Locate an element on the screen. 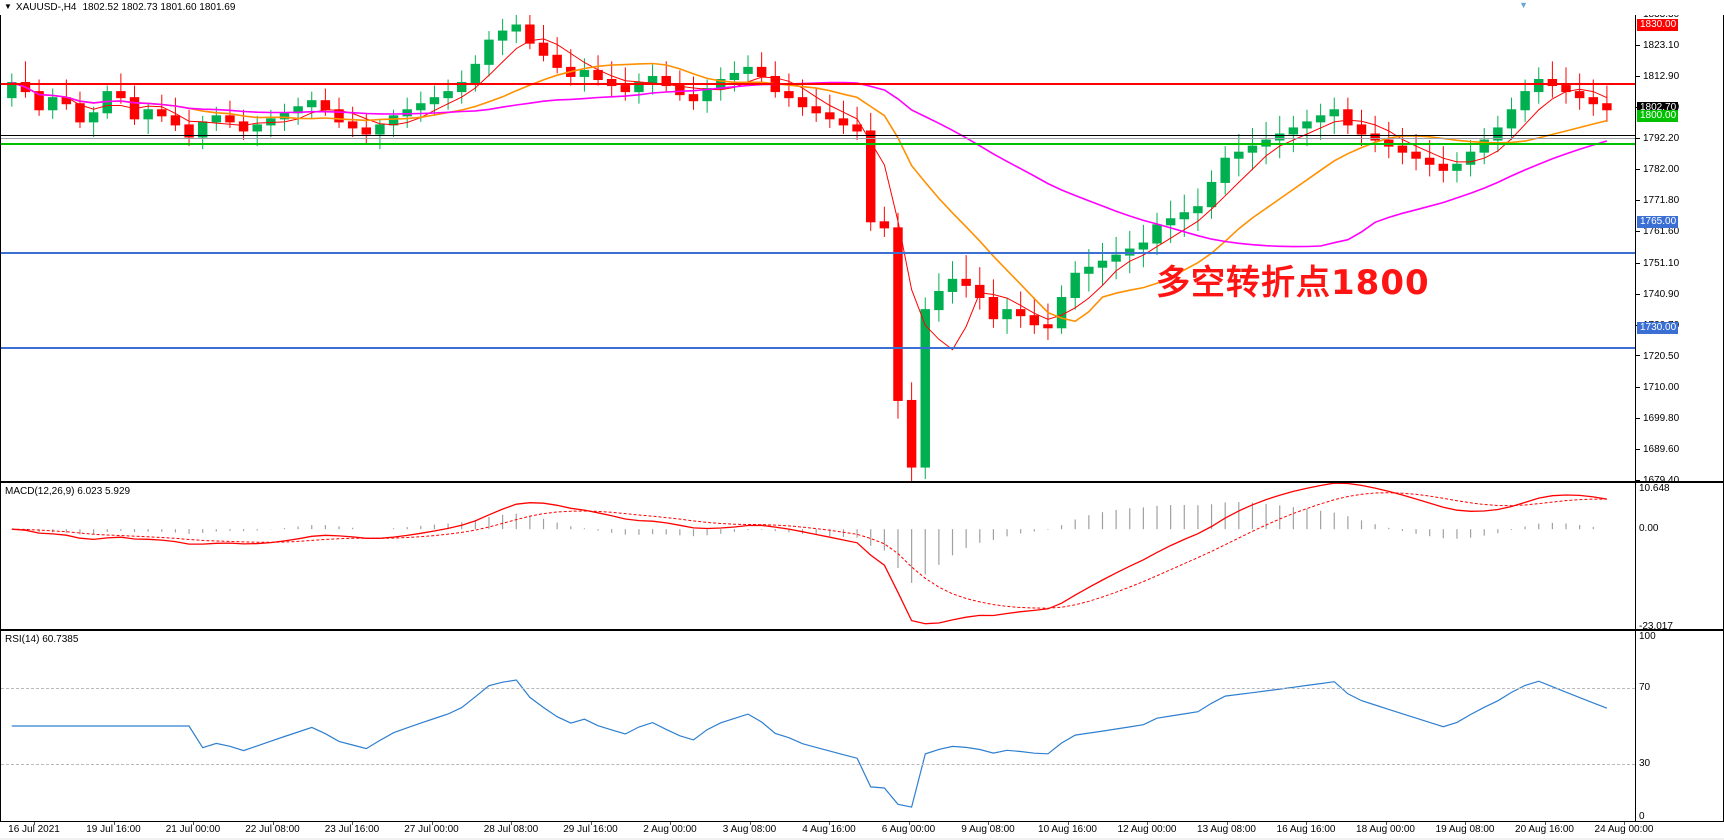  price-tick-1679-40: 1679.40 is located at coordinates (1679, 478).